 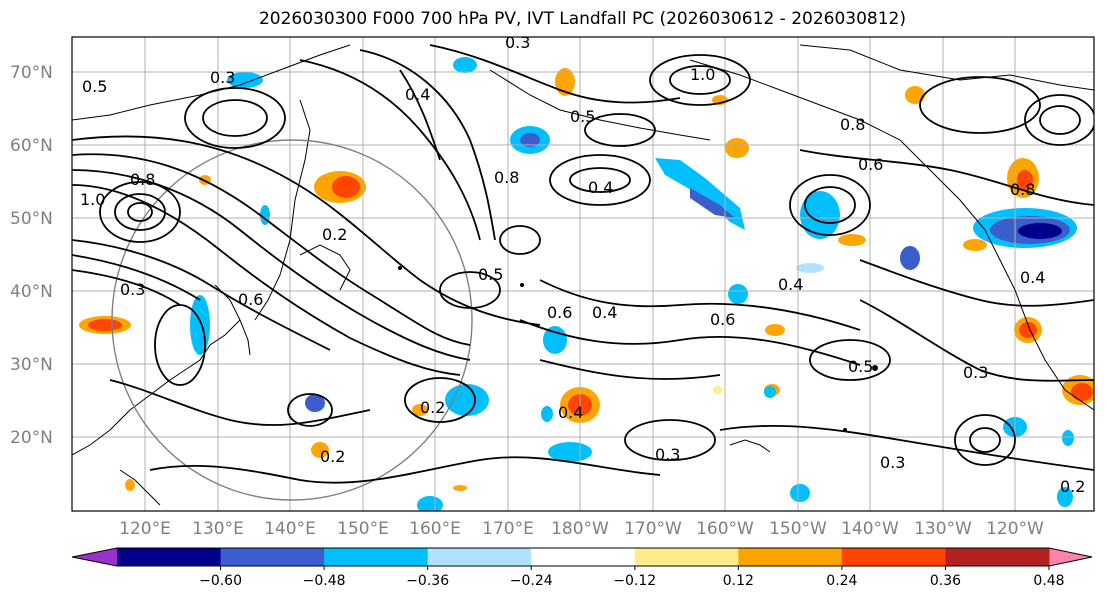 I want to click on lon-label-120e: 120°E, so click(x=145, y=529).